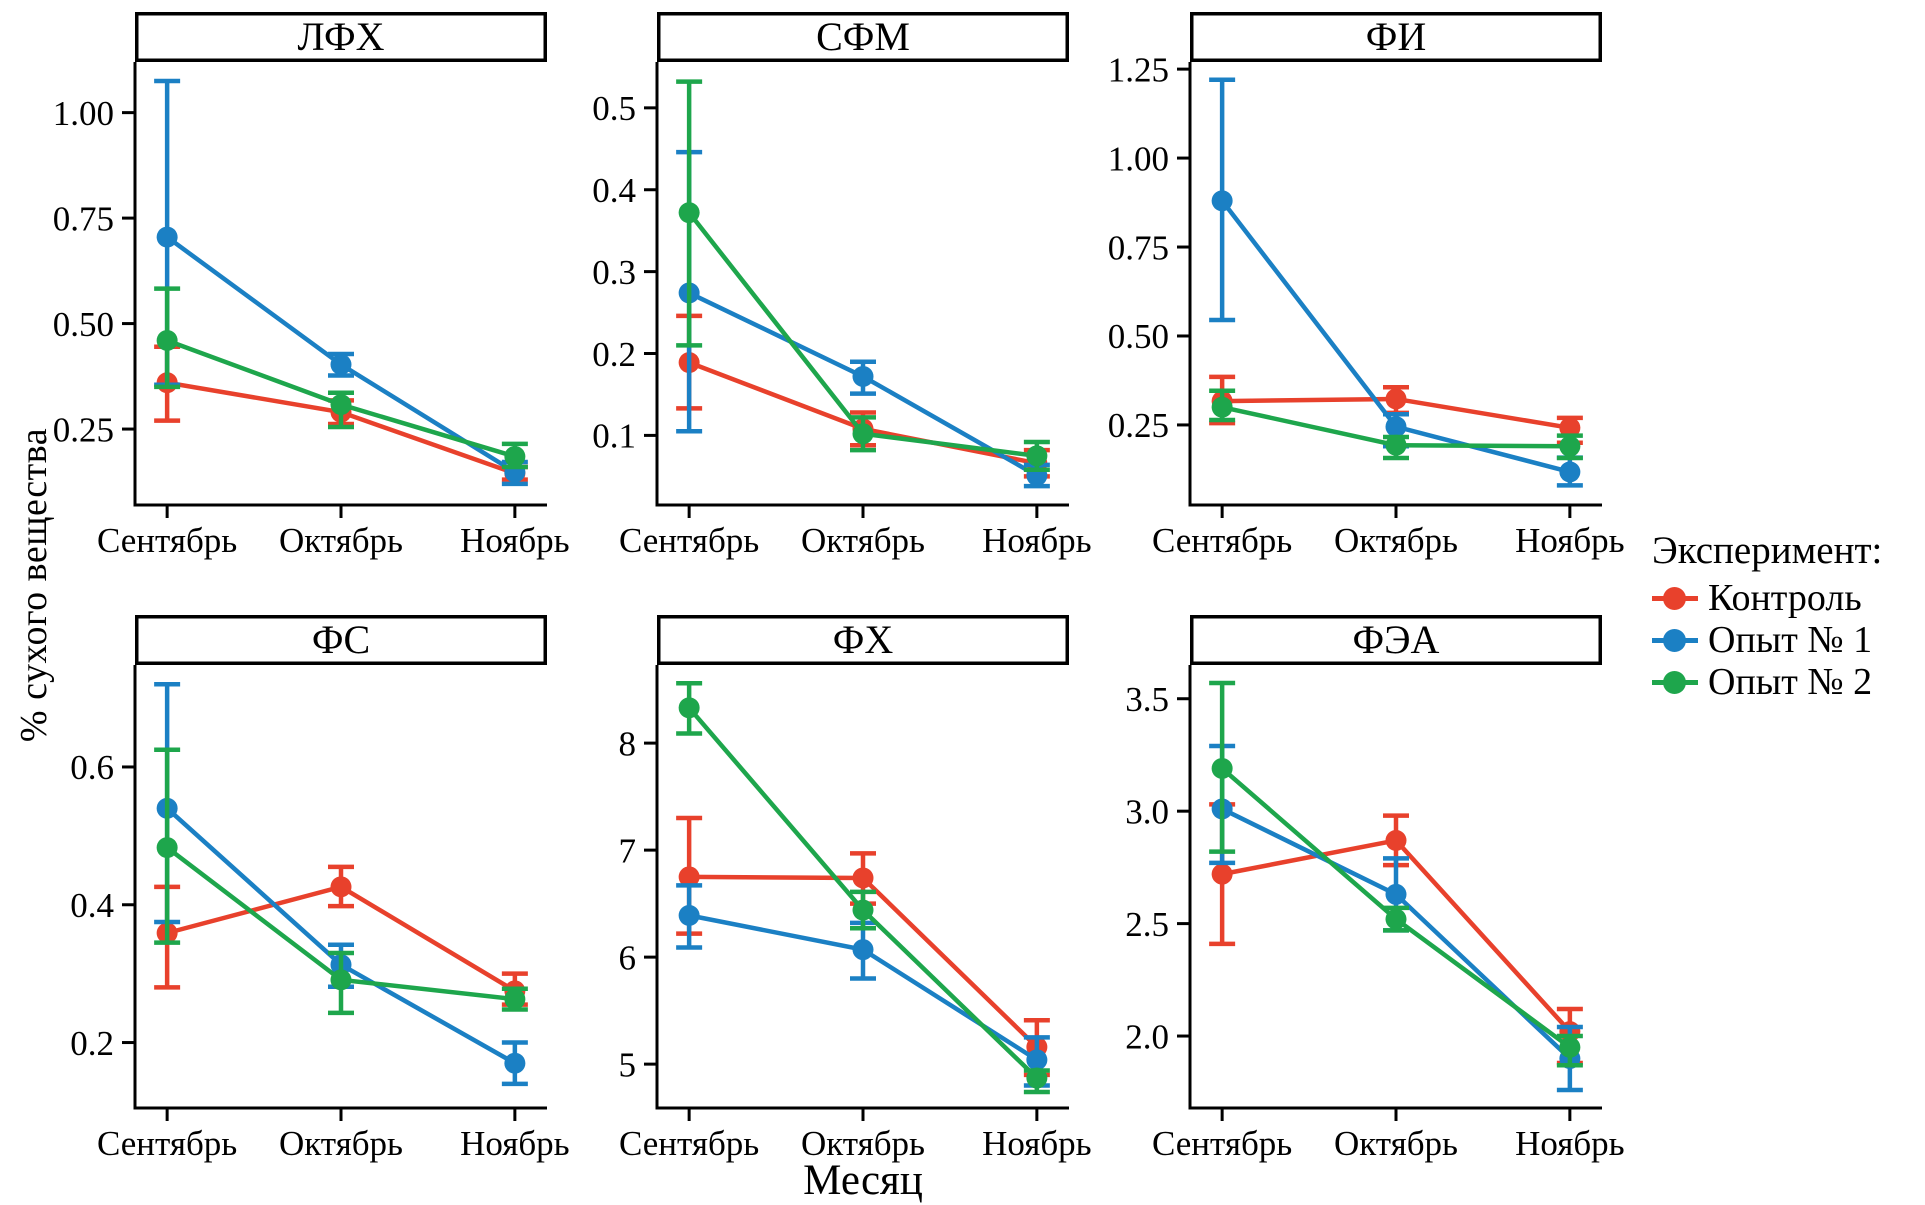  Describe the element at coordinates (92, 767) in the screenshot. I see `y-tick-label: 0.6` at that location.